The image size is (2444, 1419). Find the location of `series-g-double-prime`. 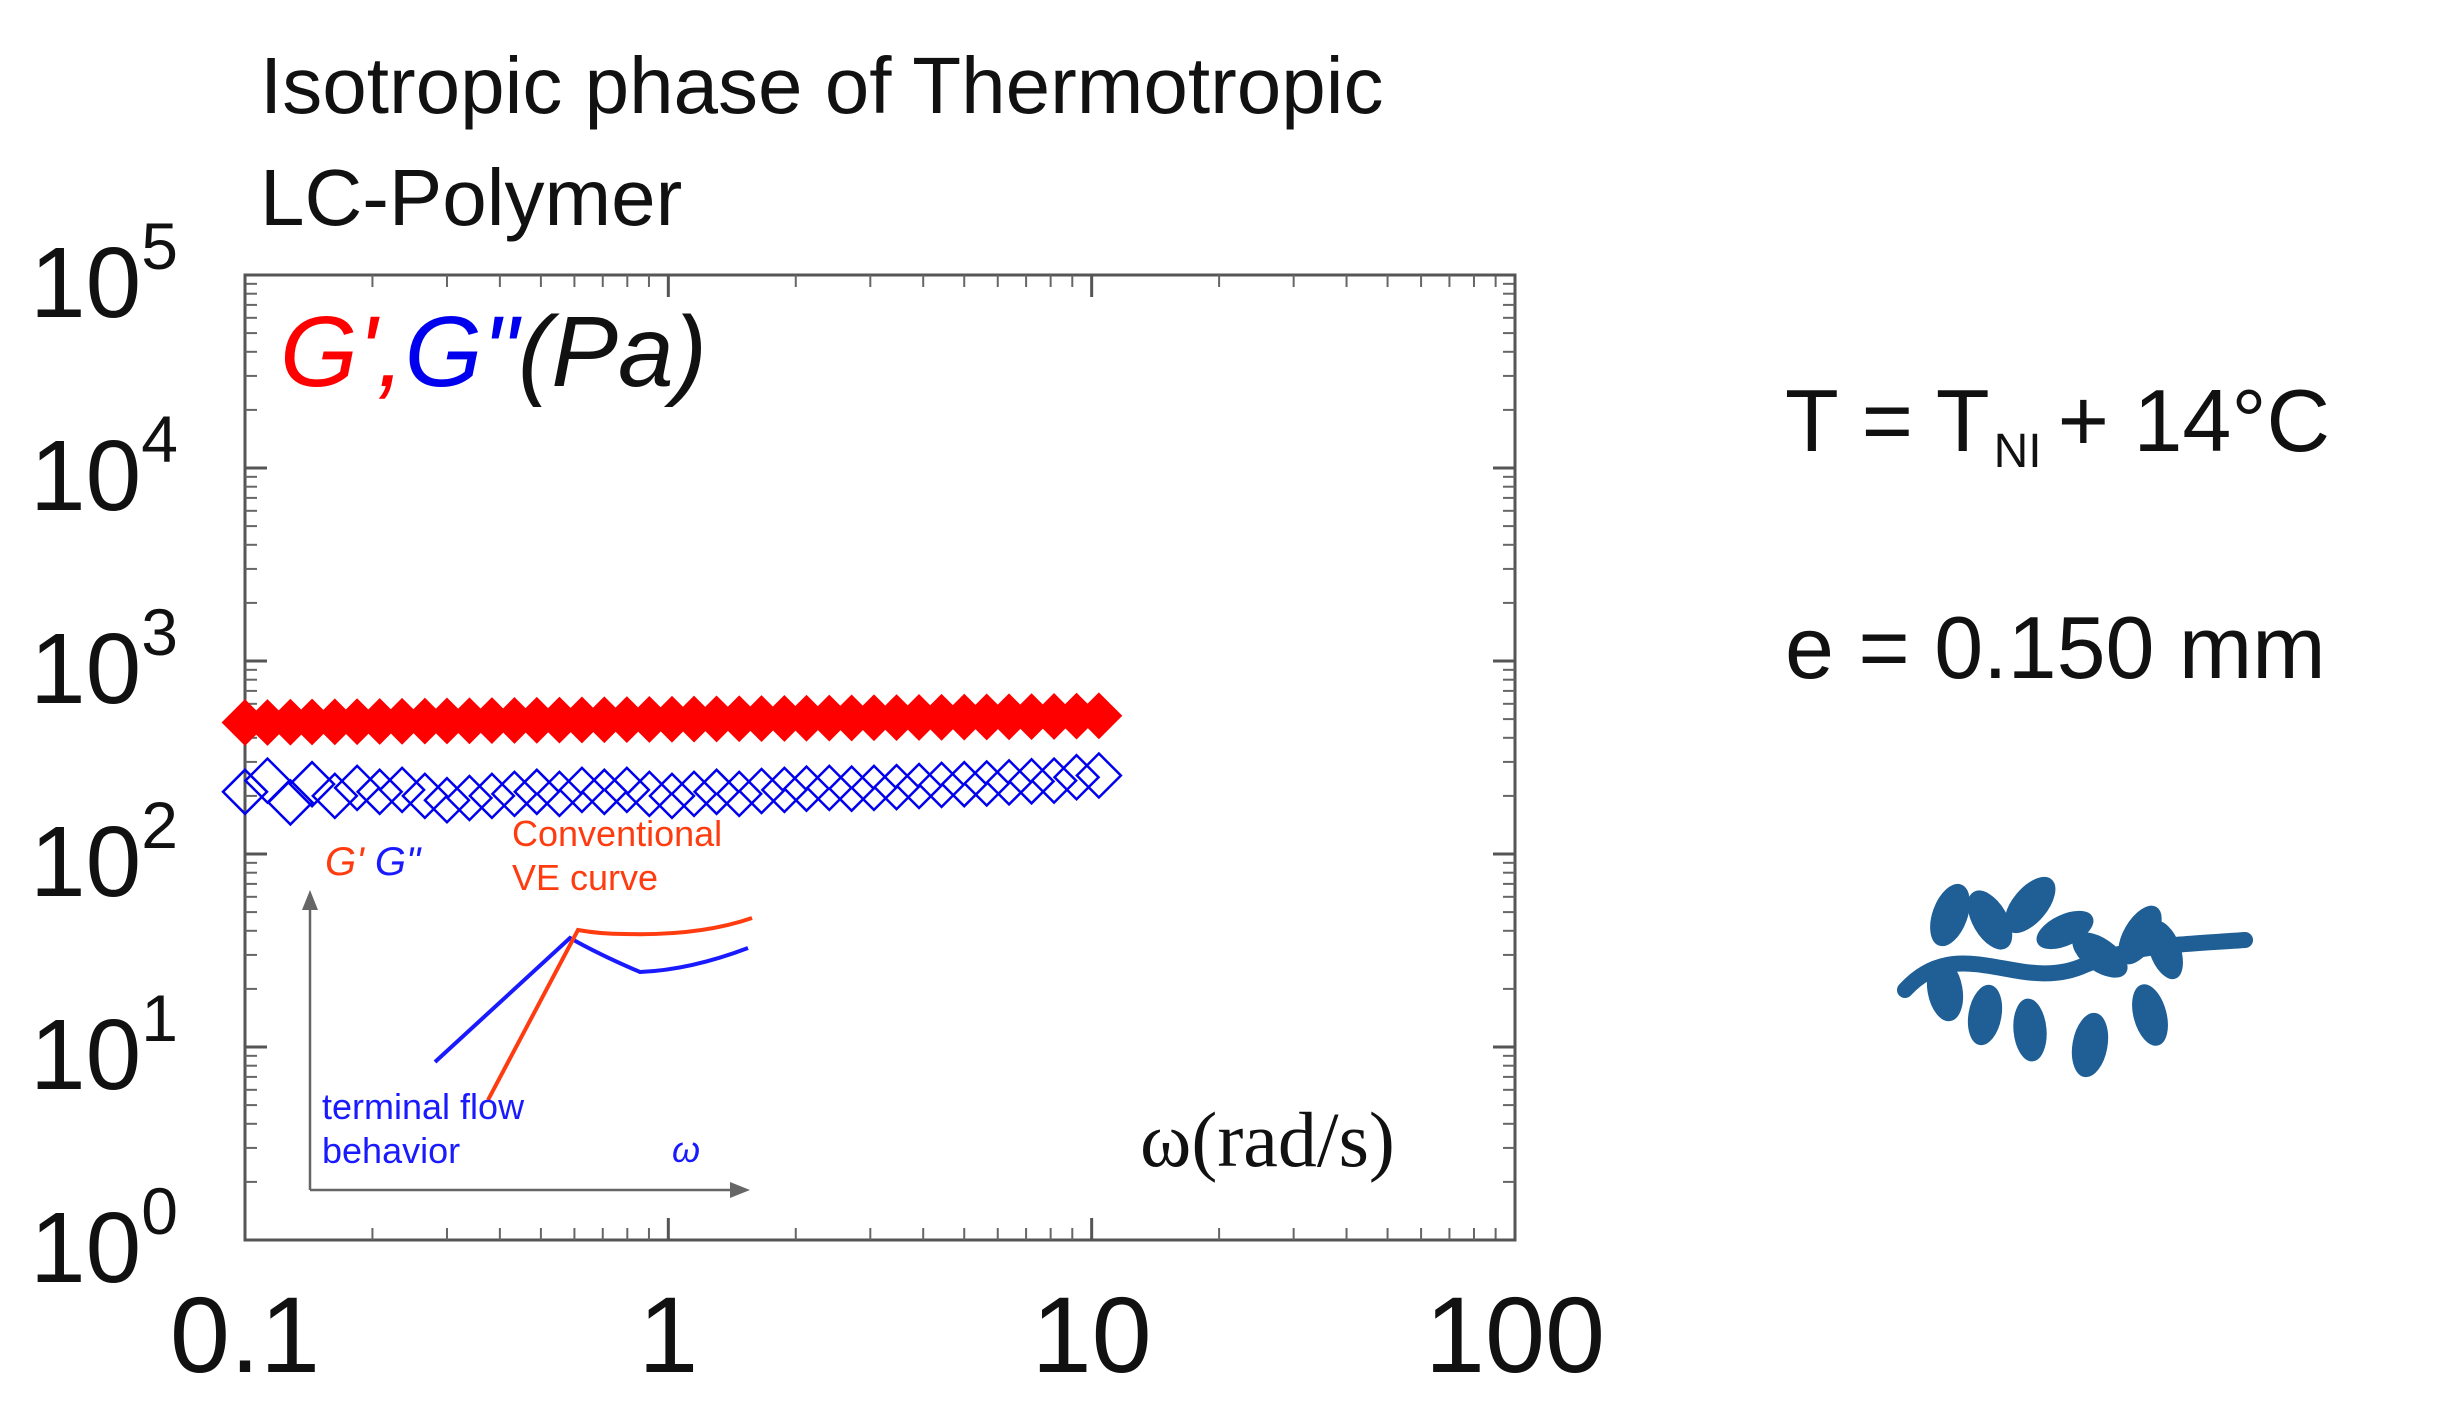

series-g-double-prime is located at coordinates (672, 789).